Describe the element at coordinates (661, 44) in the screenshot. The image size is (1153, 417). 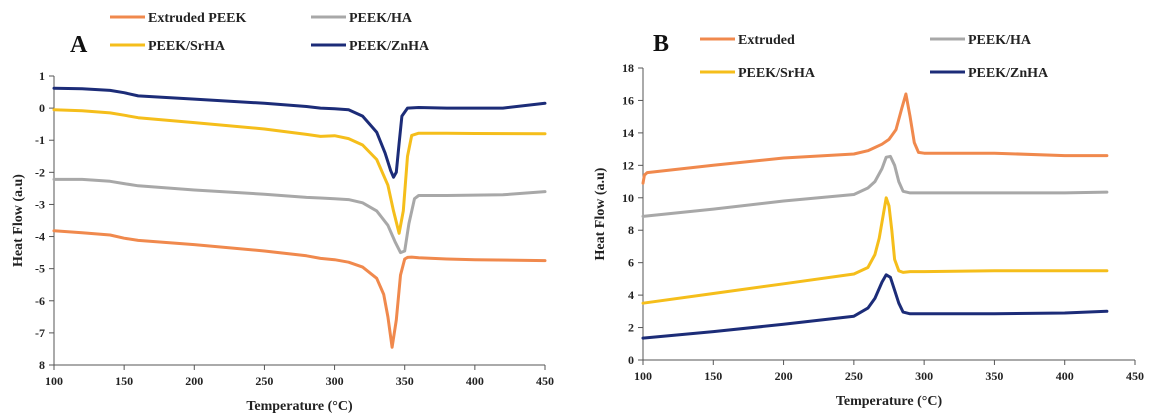
I see `panel-letter: B` at that location.